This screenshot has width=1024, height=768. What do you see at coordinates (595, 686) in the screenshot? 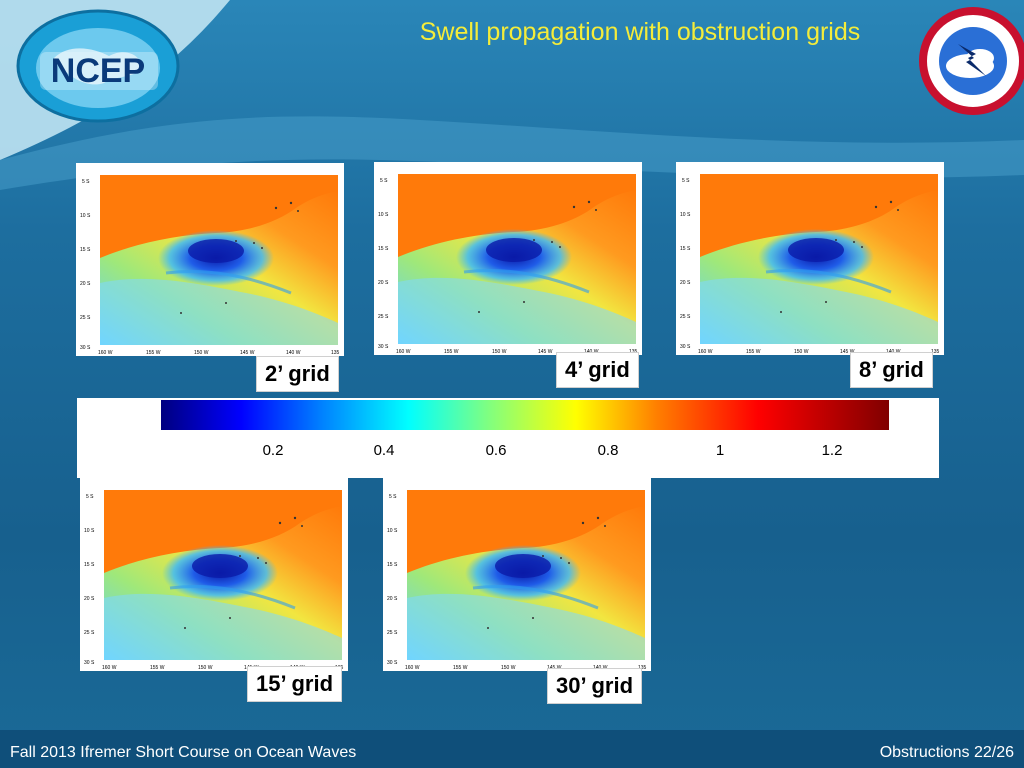
I see `grid-label-30: 30’ grid` at bounding box center [595, 686].